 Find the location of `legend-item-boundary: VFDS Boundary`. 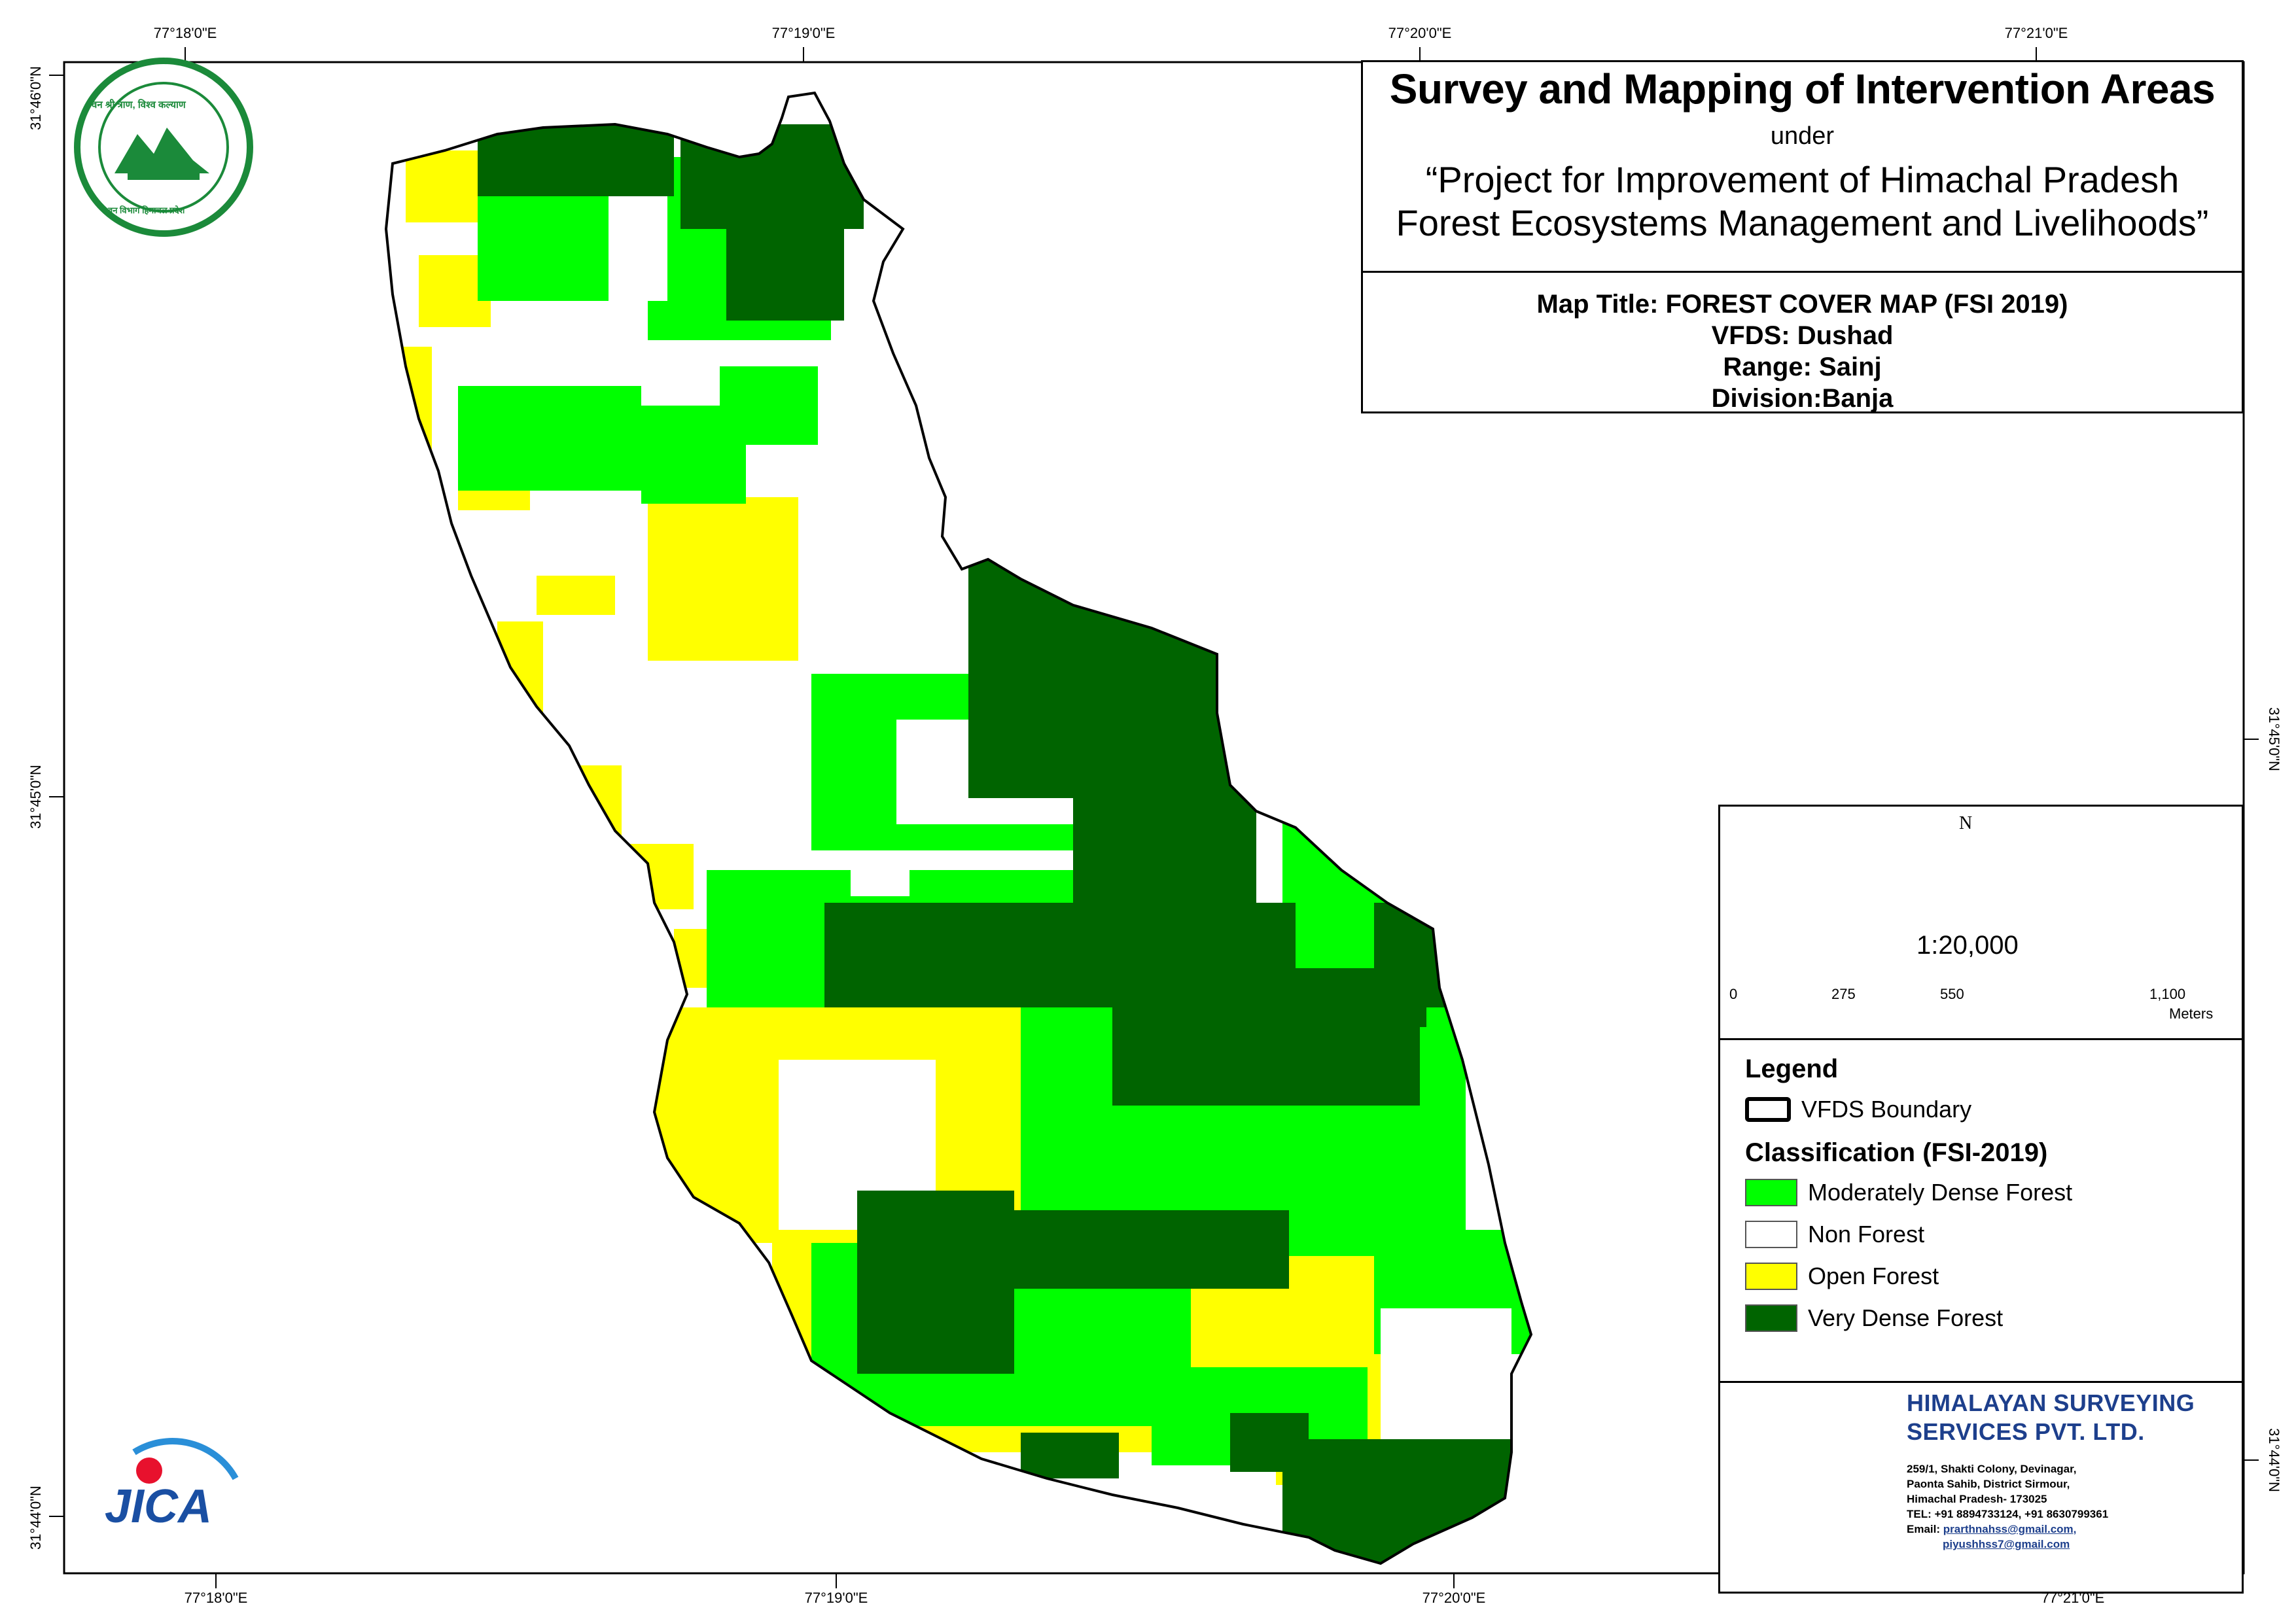

legend-item-boundary: VFDS Boundary is located at coordinates (1858, 1109).